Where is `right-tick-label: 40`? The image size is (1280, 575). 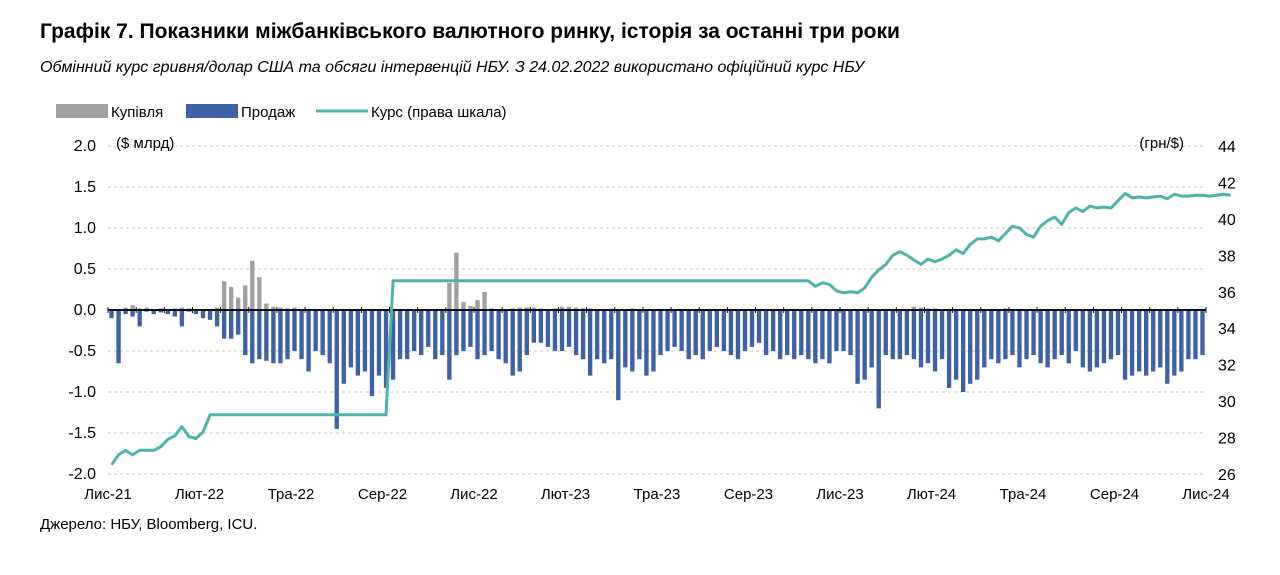
right-tick-label: 40 is located at coordinates (1227, 220).